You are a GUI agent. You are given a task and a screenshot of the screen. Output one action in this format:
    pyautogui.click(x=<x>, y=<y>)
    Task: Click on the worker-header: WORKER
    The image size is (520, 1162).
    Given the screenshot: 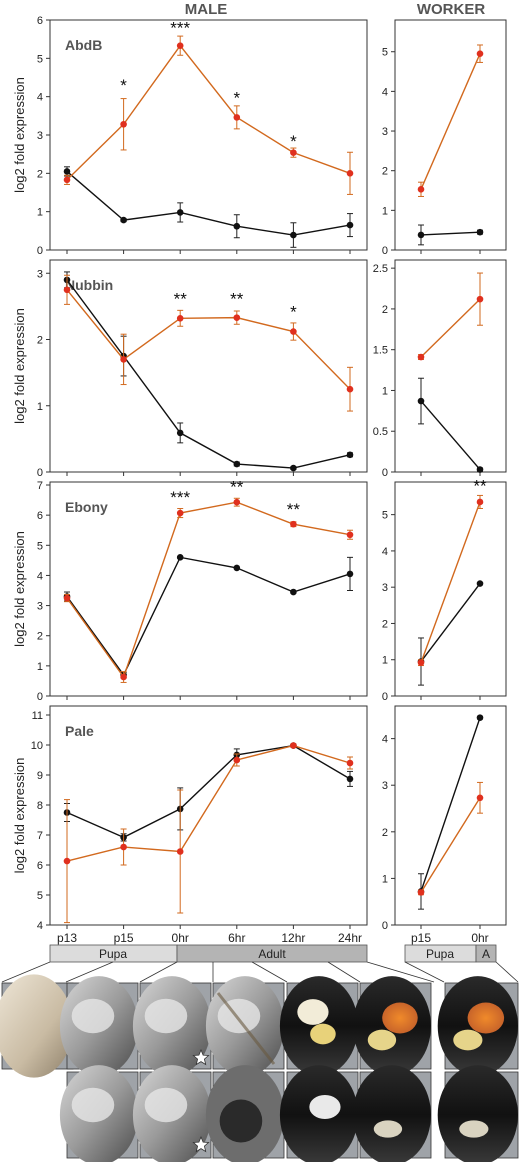 What is the action you would take?
    pyautogui.click(x=451, y=9)
    